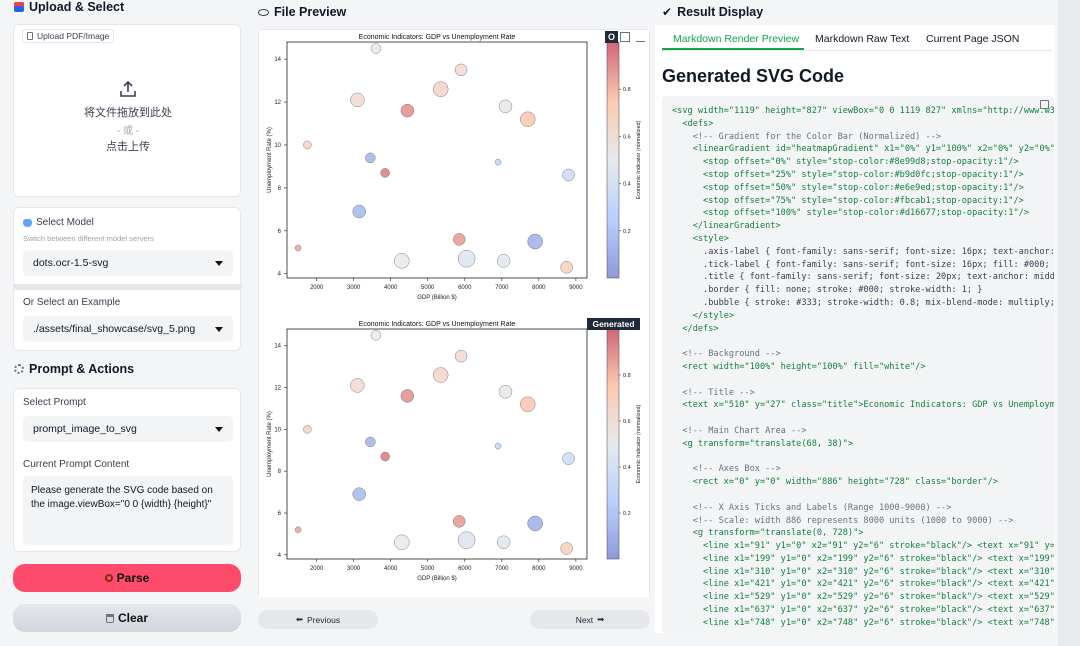 Image resolution: width=1080 pixels, height=646 pixels. Describe the element at coordinates (68, 36) in the screenshot. I see `upload-tab: Upload PDF/Image` at that location.